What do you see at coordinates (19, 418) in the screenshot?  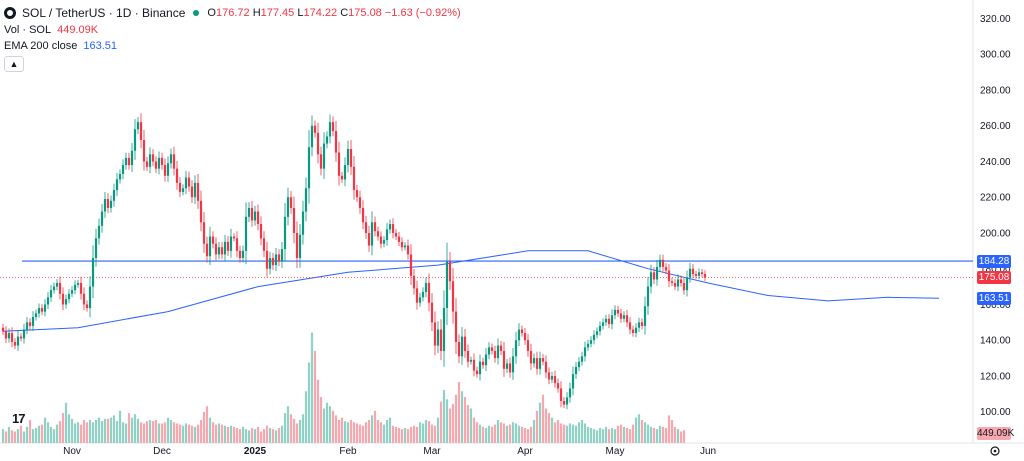 I see `tradingview-logo: 17` at bounding box center [19, 418].